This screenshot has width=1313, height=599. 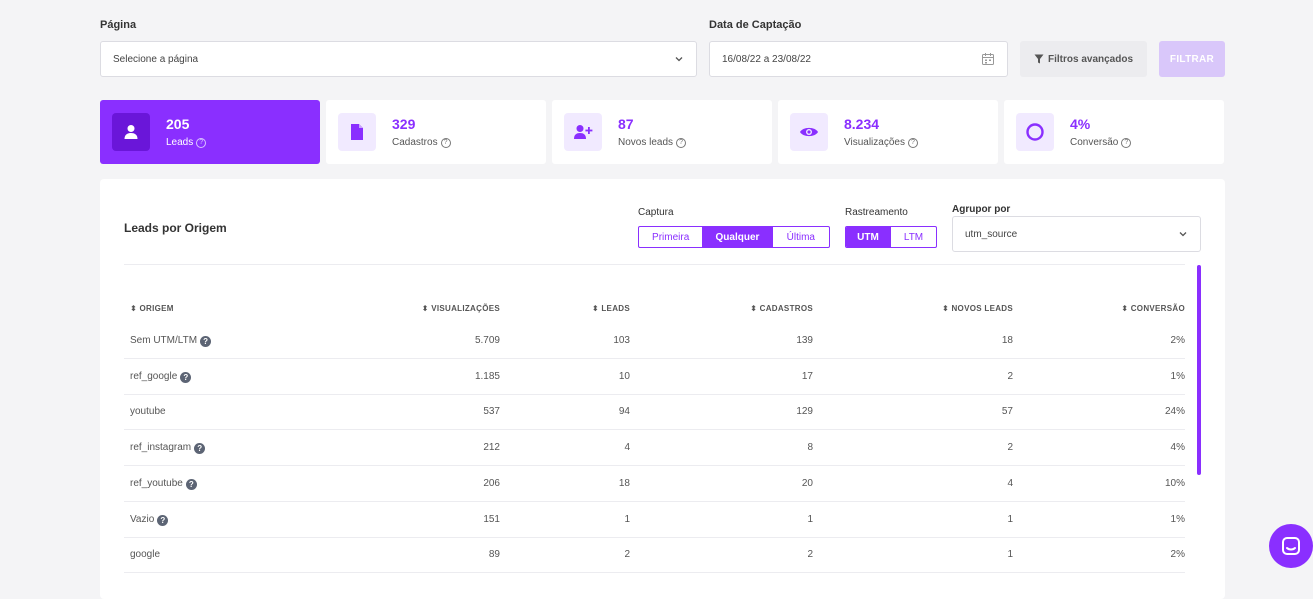 What do you see at coordinates (809, 132) in the screenshot?
I see `eye-icon` at bounding box center [809, 132].